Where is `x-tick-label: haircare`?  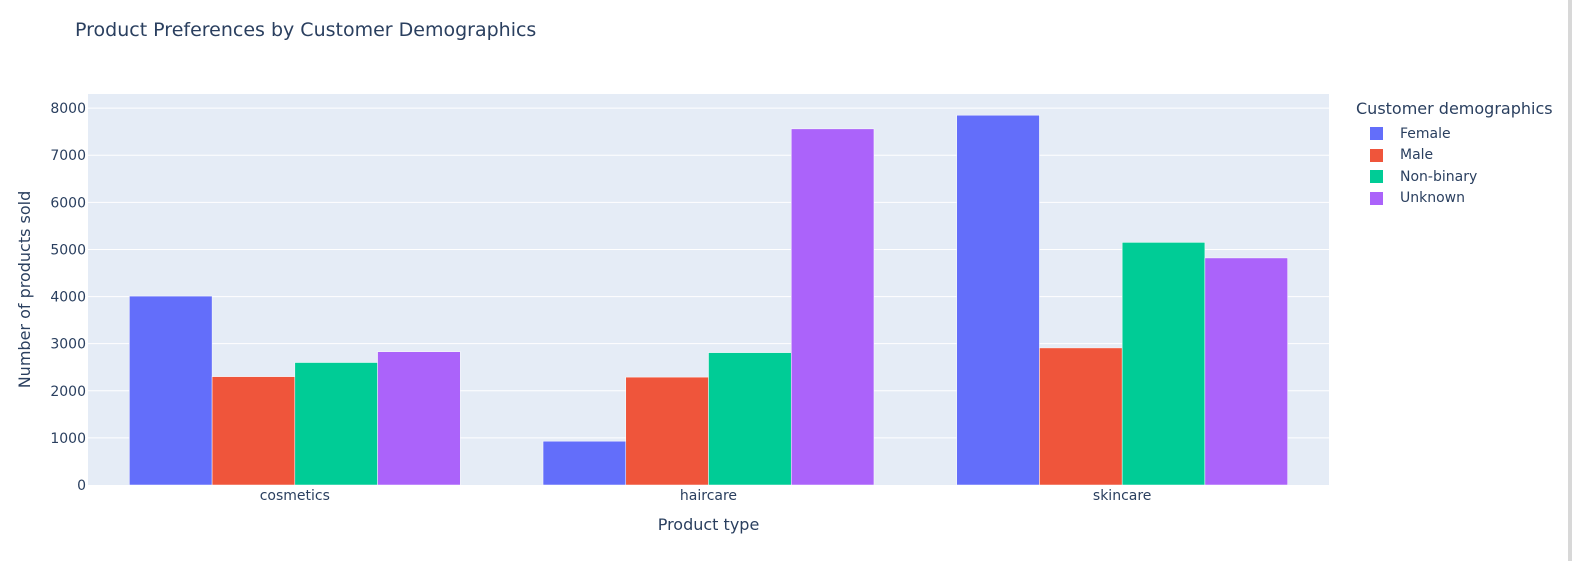
x-tick-label: haircare is located at coordinates (708, 496).